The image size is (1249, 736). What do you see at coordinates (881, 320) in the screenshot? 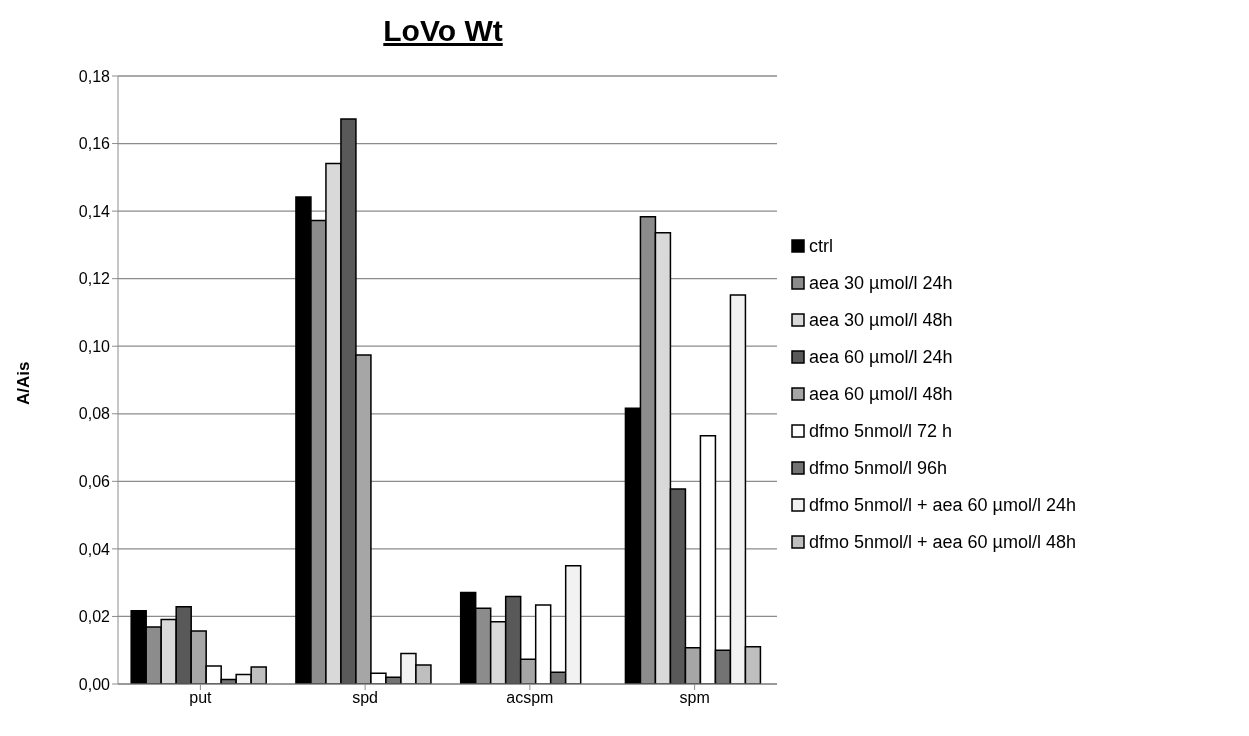
I see `legend-label: aea 30 µmol/l 48h` at bounding box center [881, 320].